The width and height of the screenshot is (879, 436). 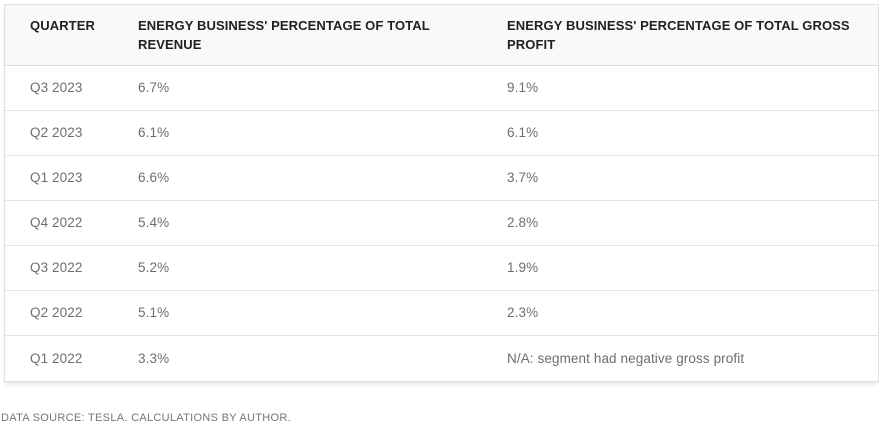 What do you see at coordinates (154, 223) in the screenshot?
I see `cell-revenue-pct: 5.4%` at bounding box center [154, 223].